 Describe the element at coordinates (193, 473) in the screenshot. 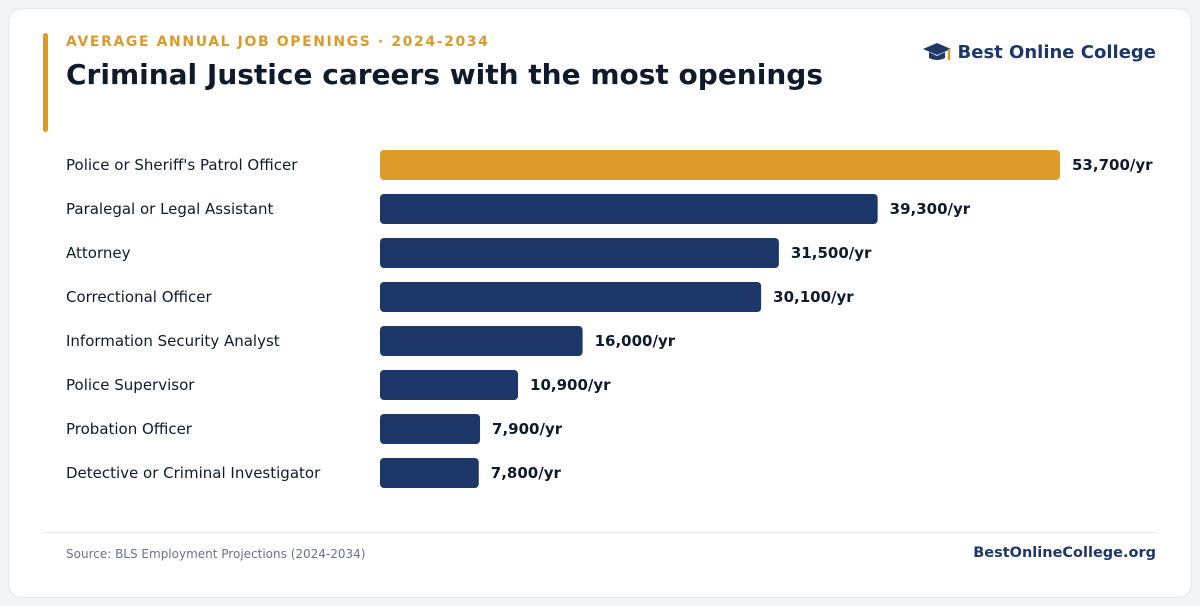

I see `category-label: Detective or Criminal Investigator` at that location.